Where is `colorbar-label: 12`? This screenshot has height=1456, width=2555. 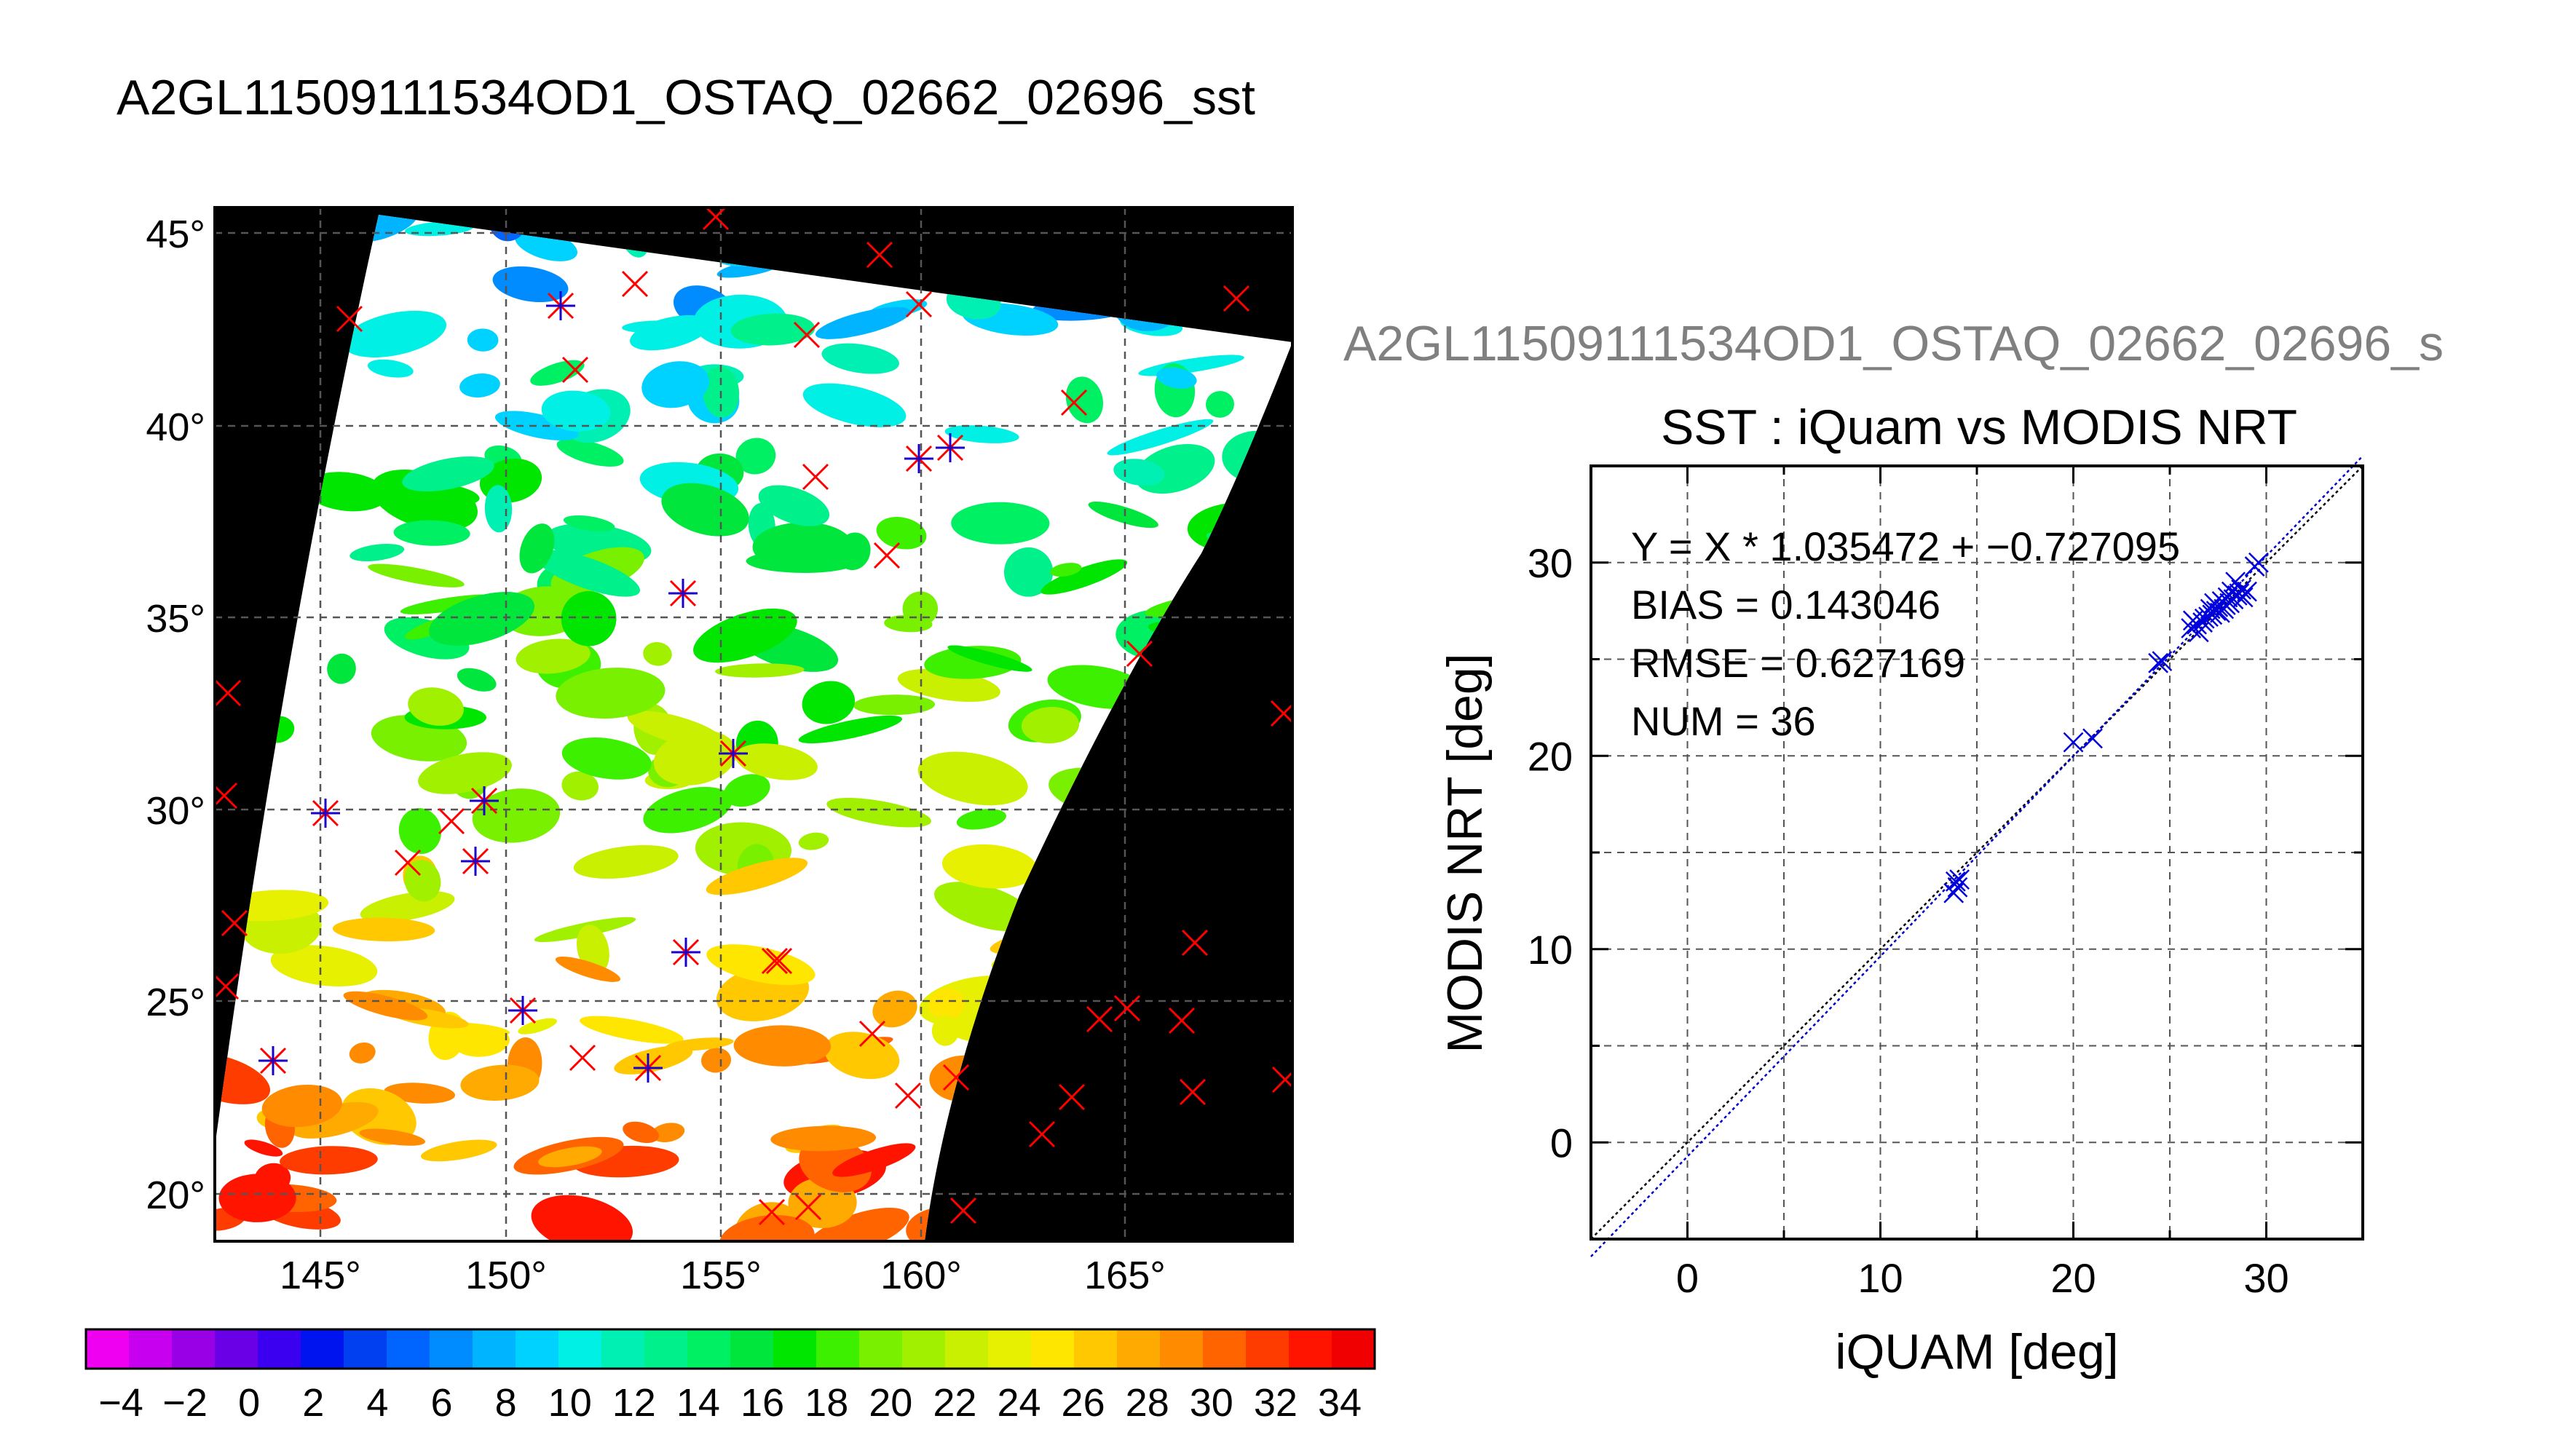
colorbar-label: 12 is located at coordinates (634, 1403).